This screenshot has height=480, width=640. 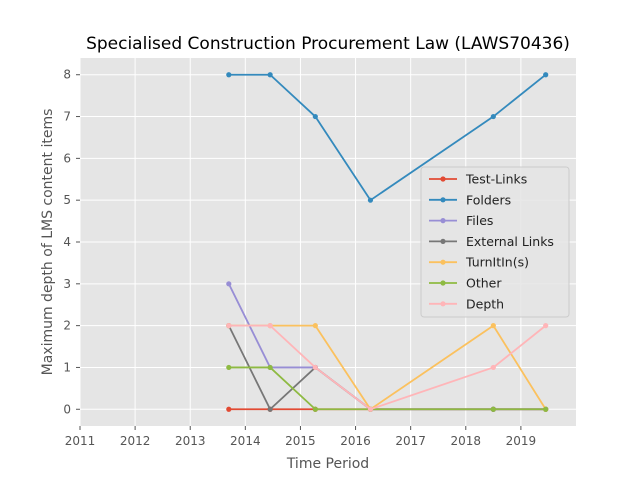 What do you see at coordinates (67, 117) in the screenshot?
I see `y-tick-label: 7` at bounding box center [67, 117].